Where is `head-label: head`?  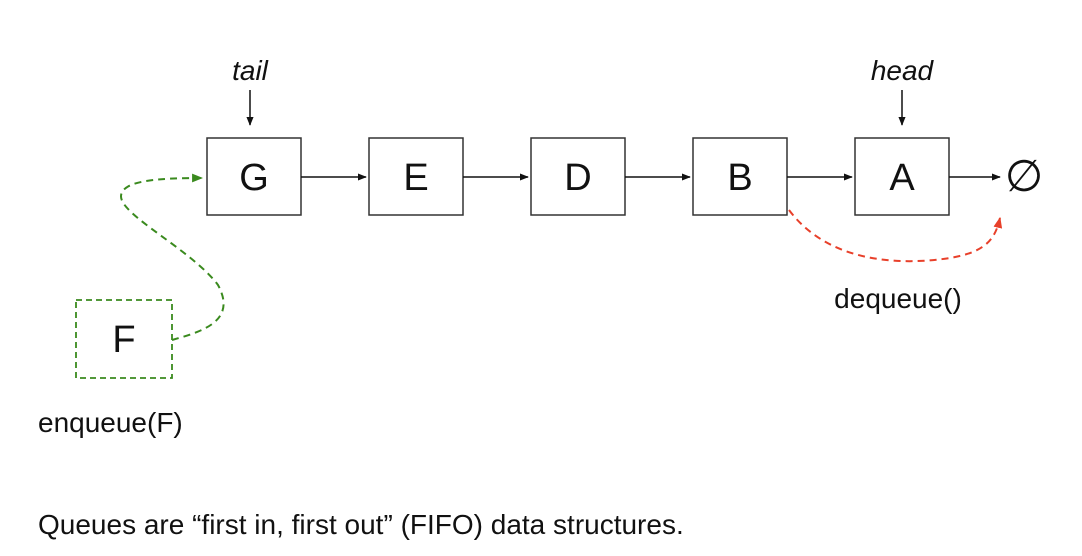
head-label: head is located at coordinates (903, 70).